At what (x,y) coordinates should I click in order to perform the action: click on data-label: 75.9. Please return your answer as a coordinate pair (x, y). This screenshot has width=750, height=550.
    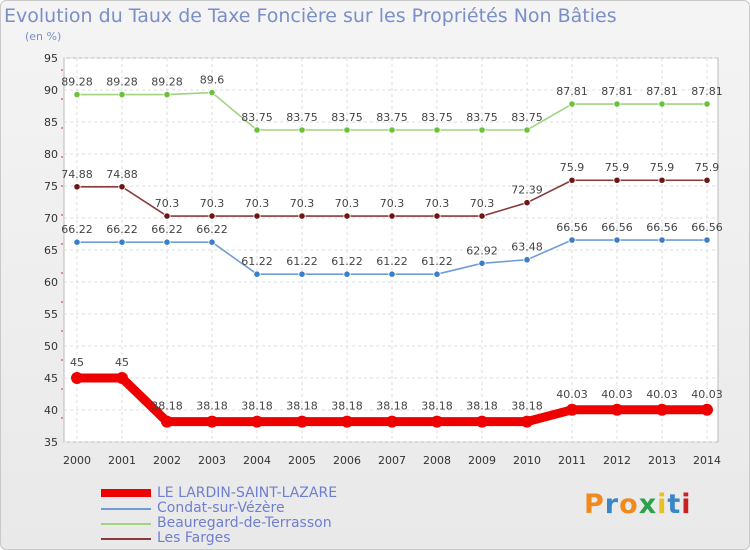
    Looking at the image, I should click on (572, 167).